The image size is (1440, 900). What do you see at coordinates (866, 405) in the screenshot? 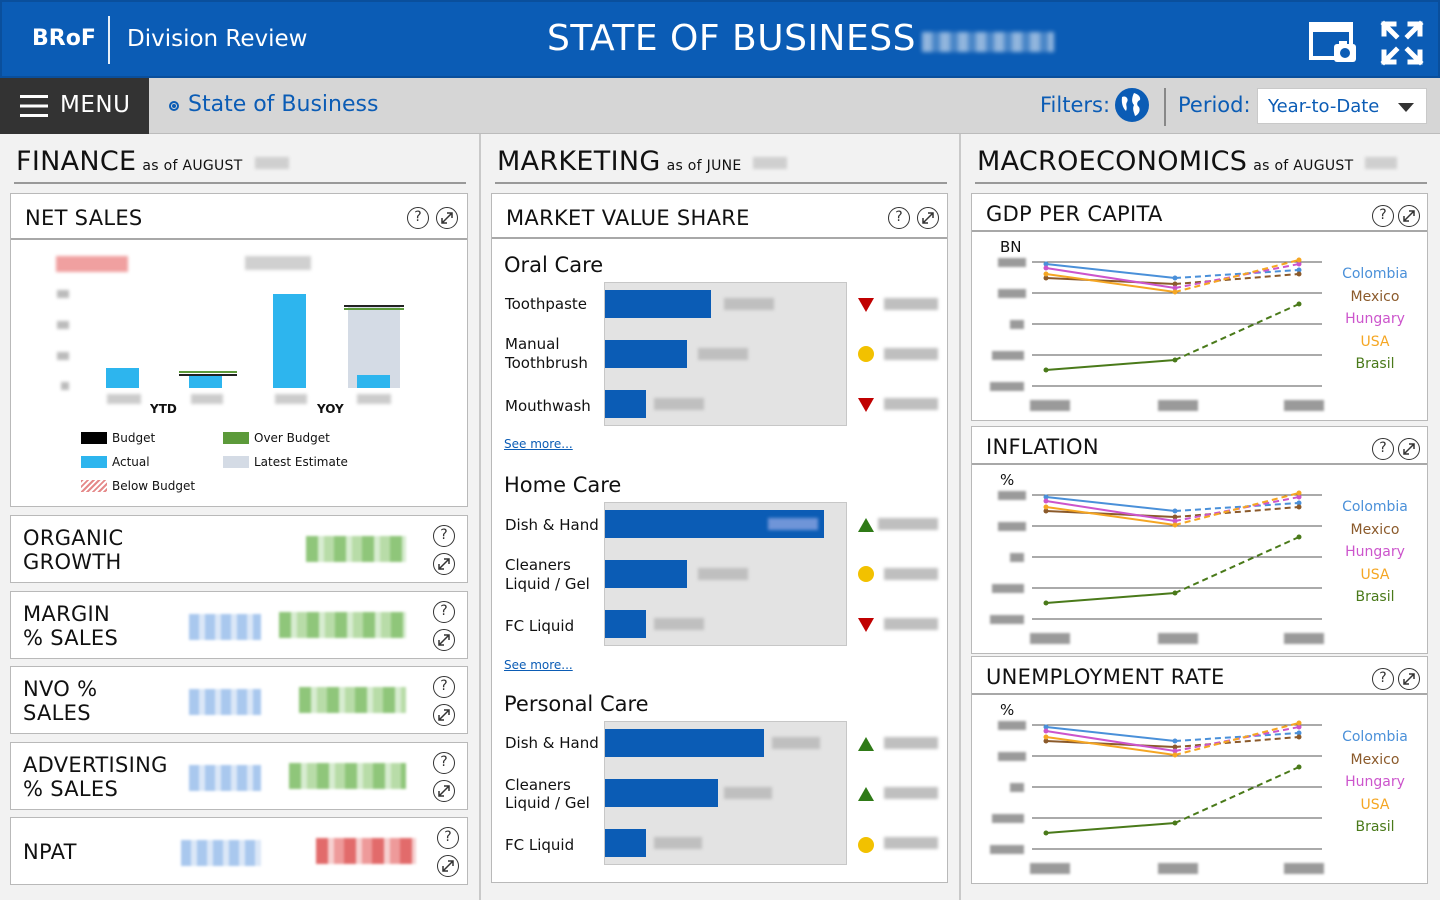
I see `trend-down-icon` at bounding box center [866, 405].